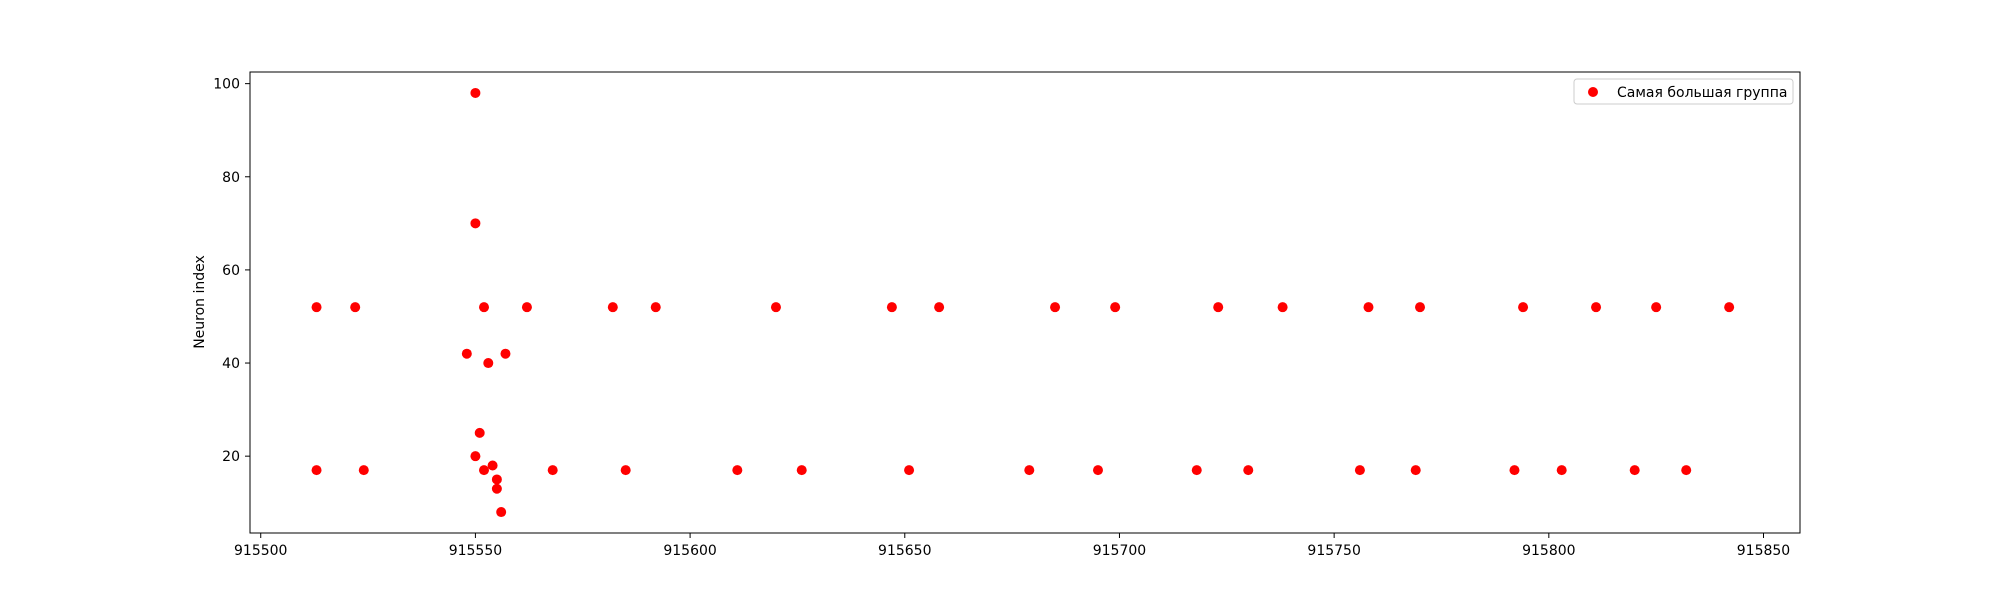  I want to click on y-tick-label: 100, so click(226, 85).